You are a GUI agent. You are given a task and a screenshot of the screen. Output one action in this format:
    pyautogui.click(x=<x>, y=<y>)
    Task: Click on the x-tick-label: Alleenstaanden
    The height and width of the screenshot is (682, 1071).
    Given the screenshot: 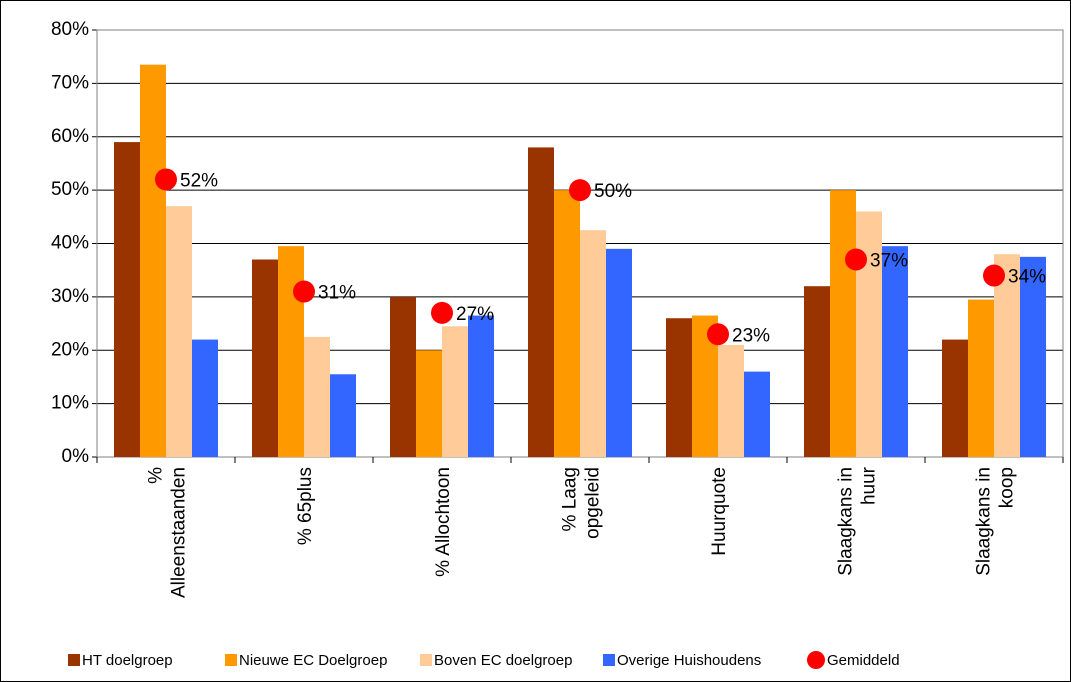 What is the action you would take?
    pyautogui.click(x=179, y=532)
    